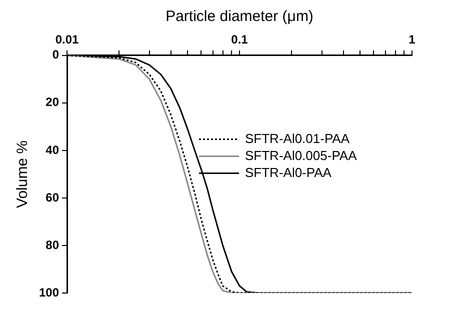  I want to click on x-tick-label: 0.01, so click(67, 39).